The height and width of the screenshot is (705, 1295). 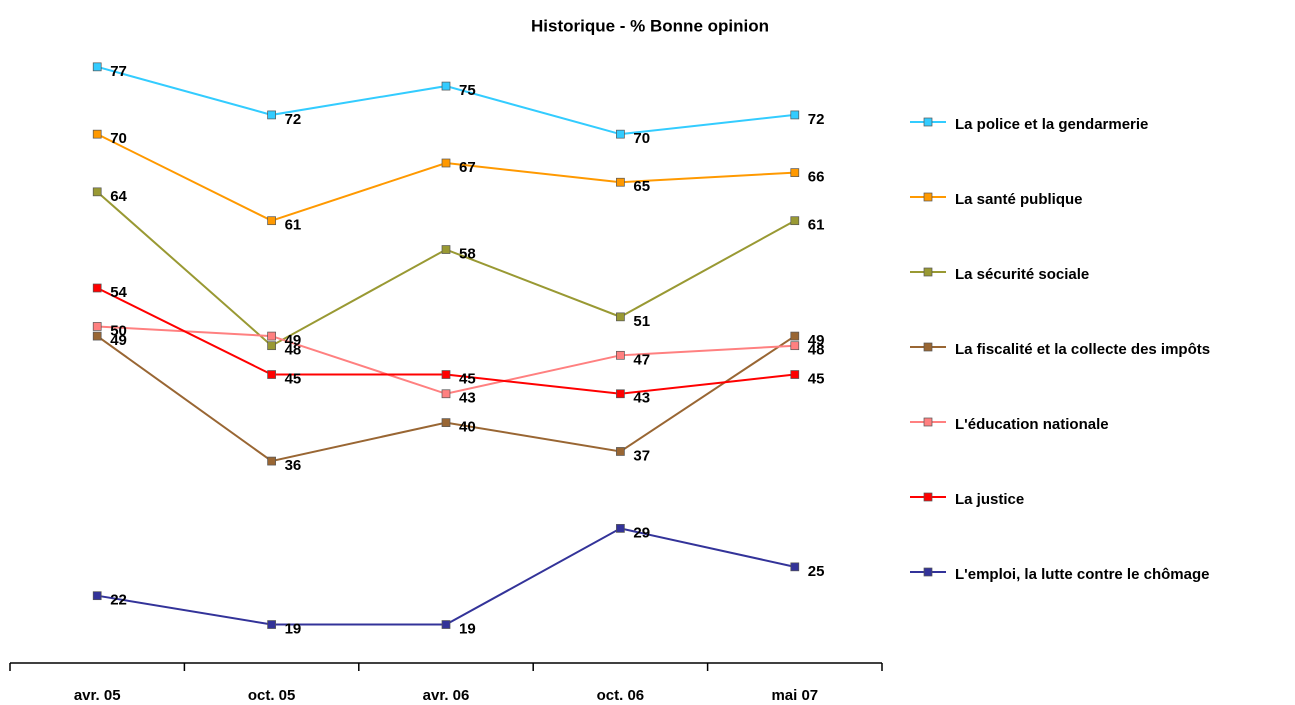 What do you see at coordinates (1082, 349) in the screenshot?
I see `legend-label: La fiscalité et la collecte des impôts` at bounding box center [1082, 349].